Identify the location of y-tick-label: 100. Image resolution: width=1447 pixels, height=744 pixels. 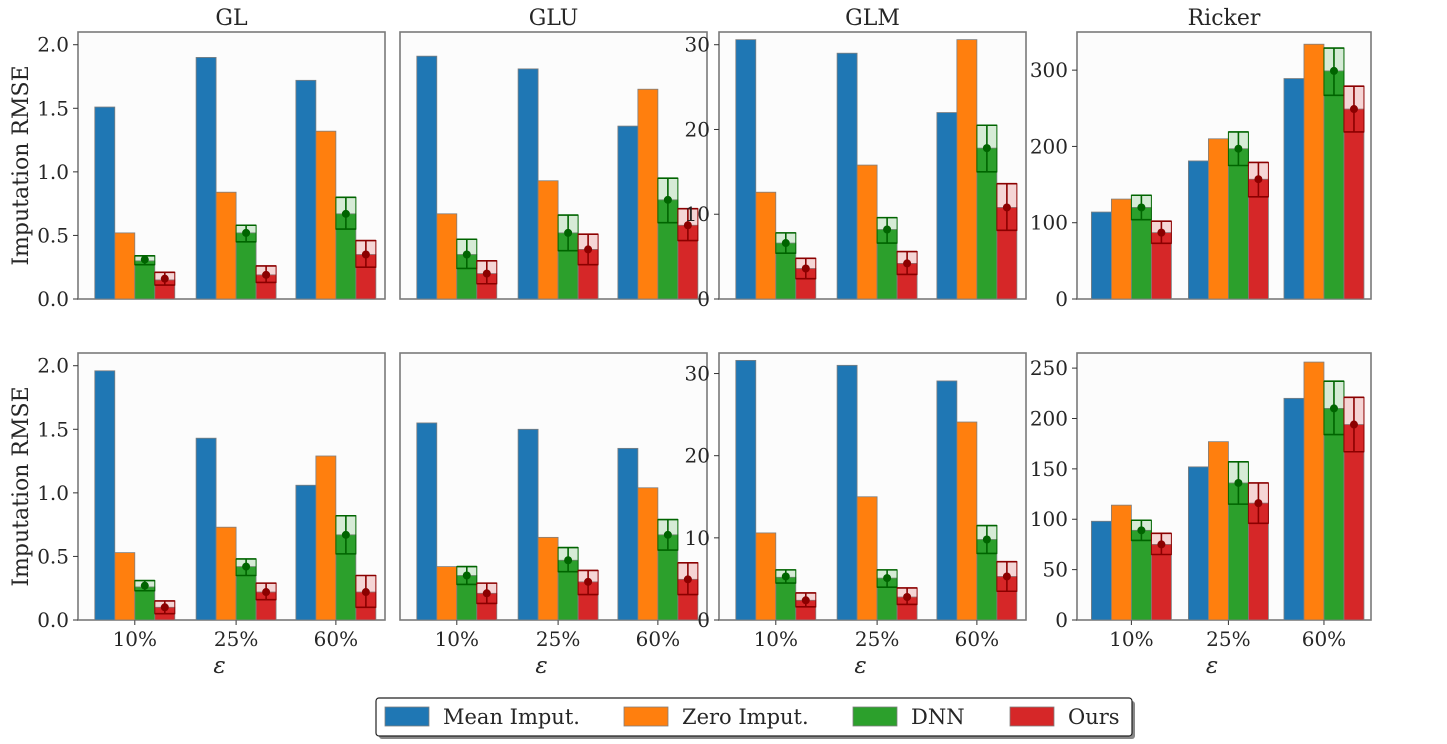
(1049, 519).